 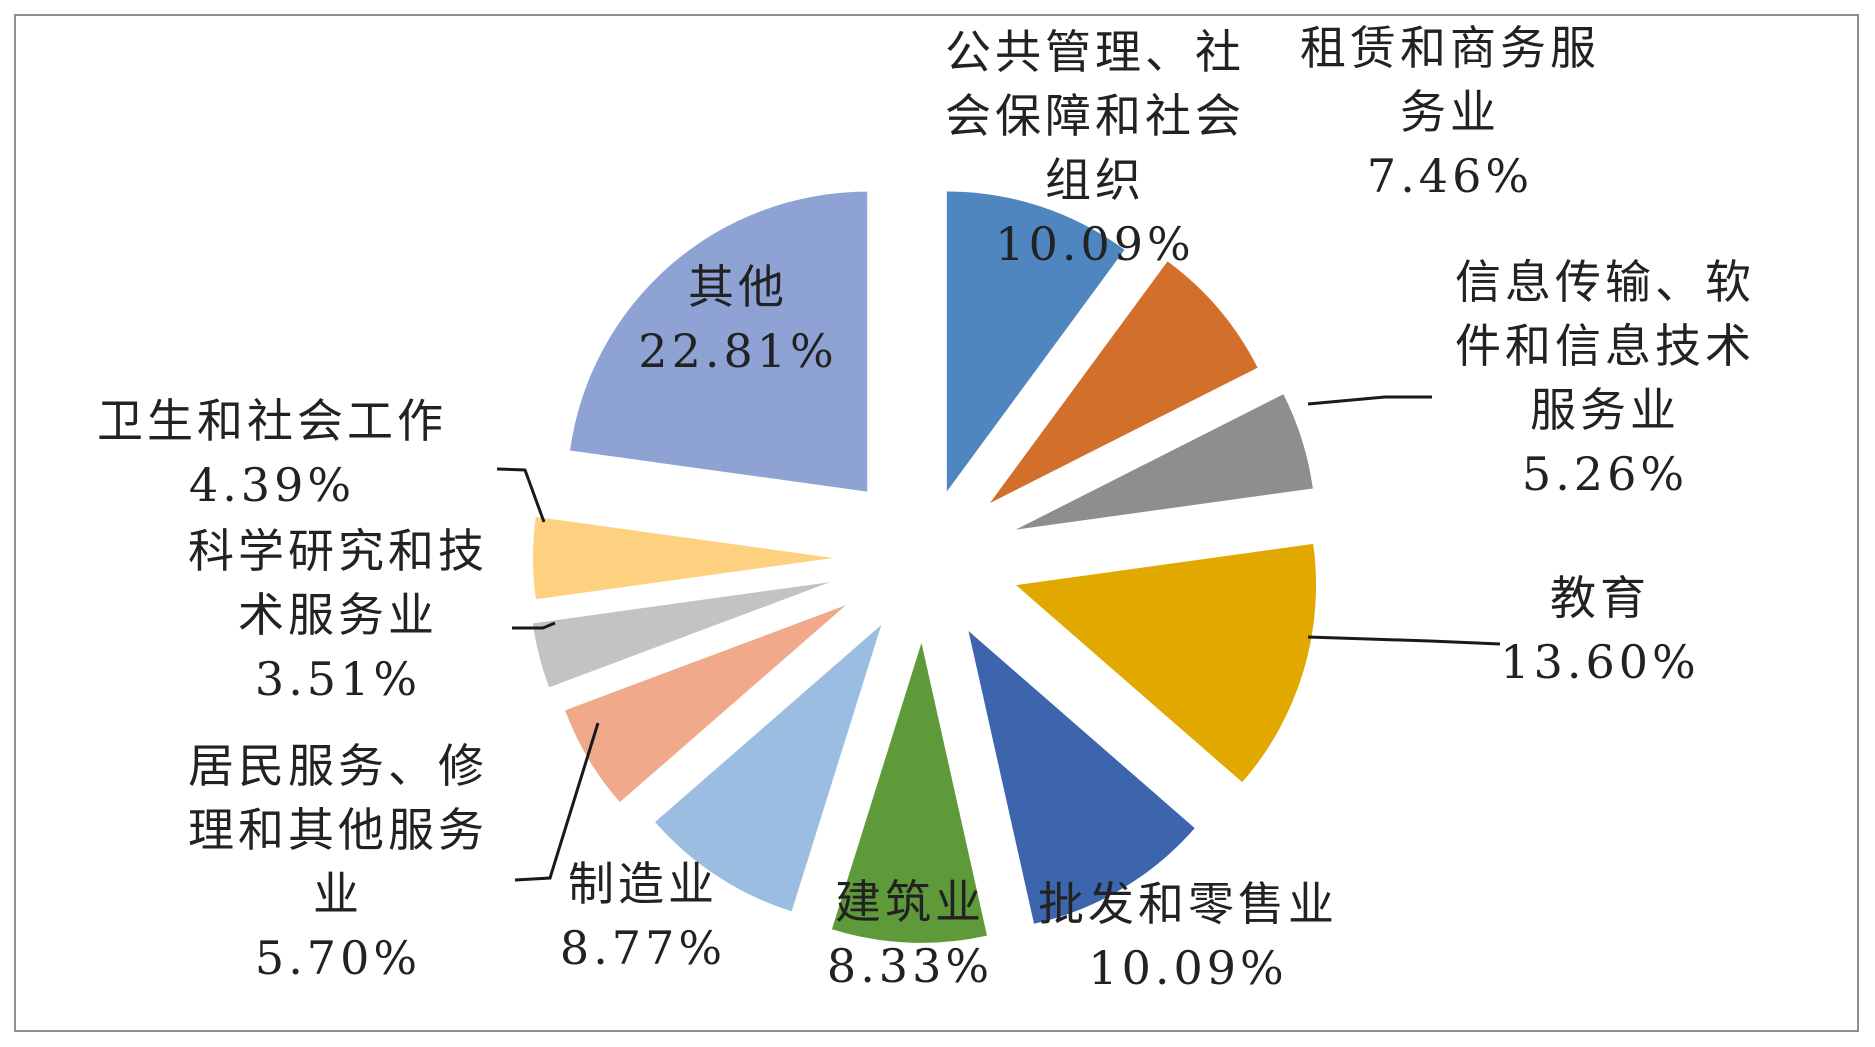 I want to click on slice-value-text: 8.77%, so click(x=643, y=948).